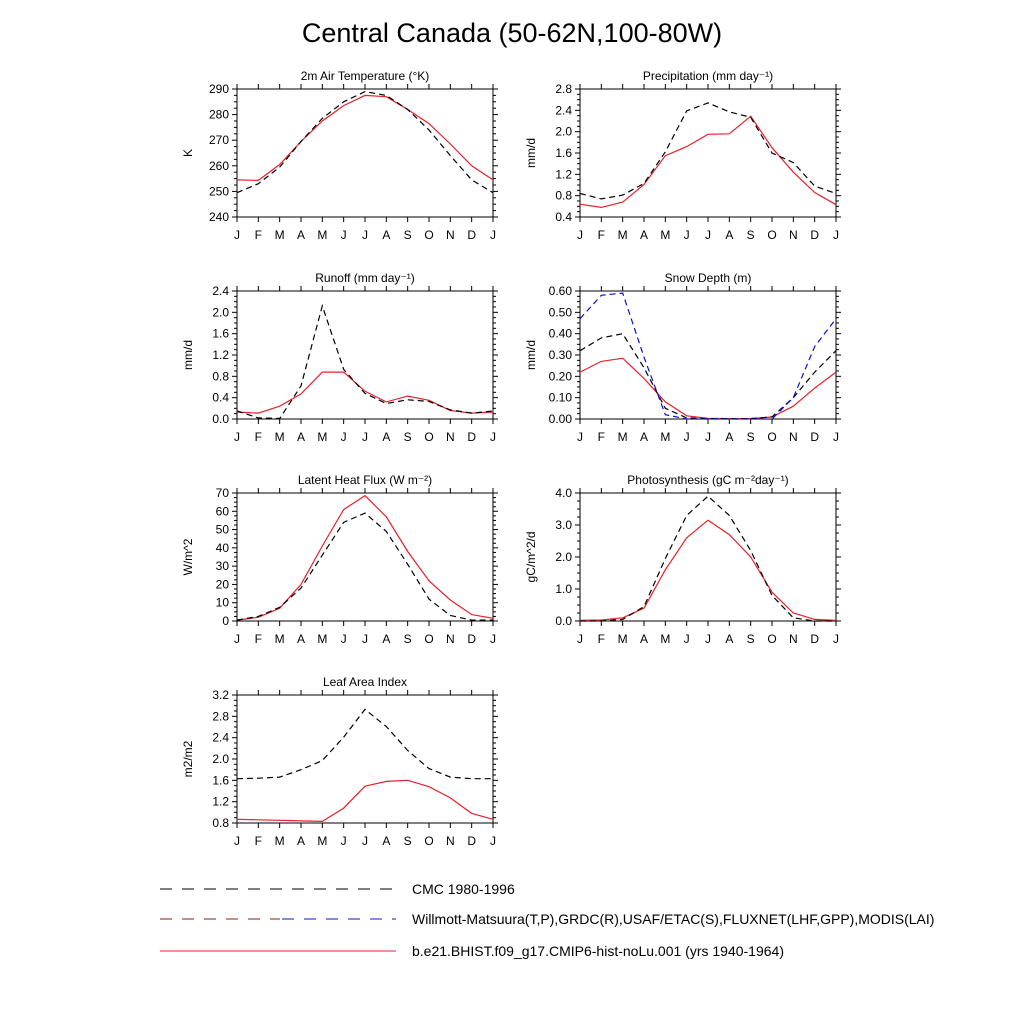 Image resolution: width=1024 pixels, height=1024 pixels. I want to click on y-tick-label: 0.10, so click(561, 398).